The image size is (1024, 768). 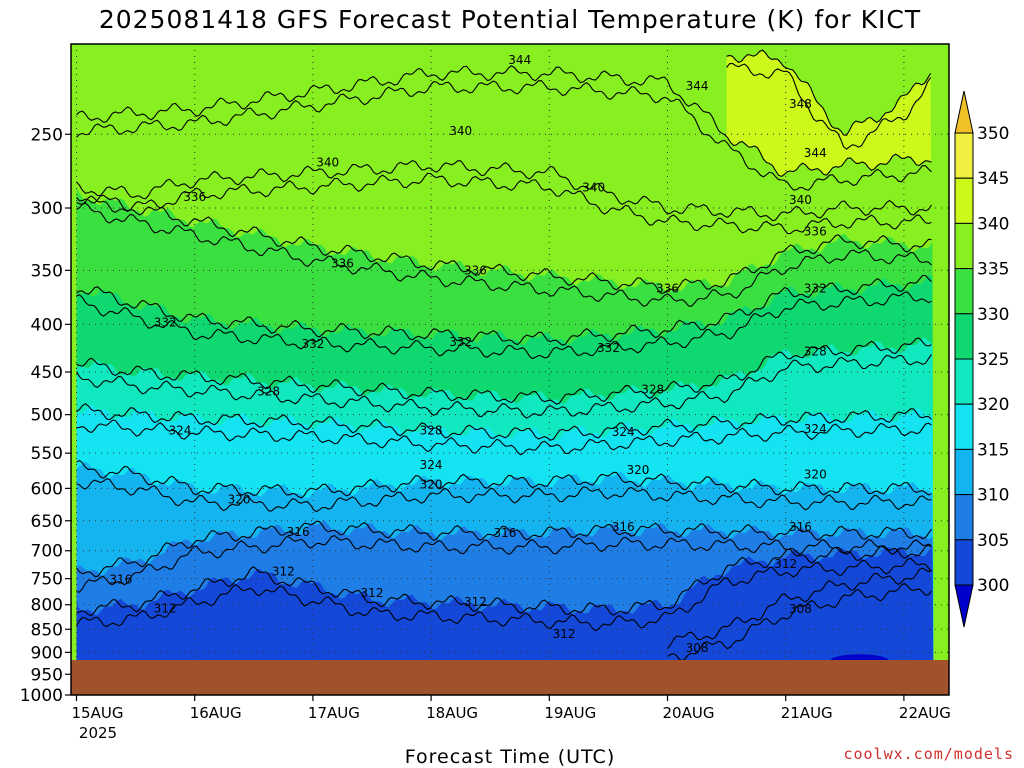 I want to click on colorbar-arrow-bottom, so click(x=964, y=606).